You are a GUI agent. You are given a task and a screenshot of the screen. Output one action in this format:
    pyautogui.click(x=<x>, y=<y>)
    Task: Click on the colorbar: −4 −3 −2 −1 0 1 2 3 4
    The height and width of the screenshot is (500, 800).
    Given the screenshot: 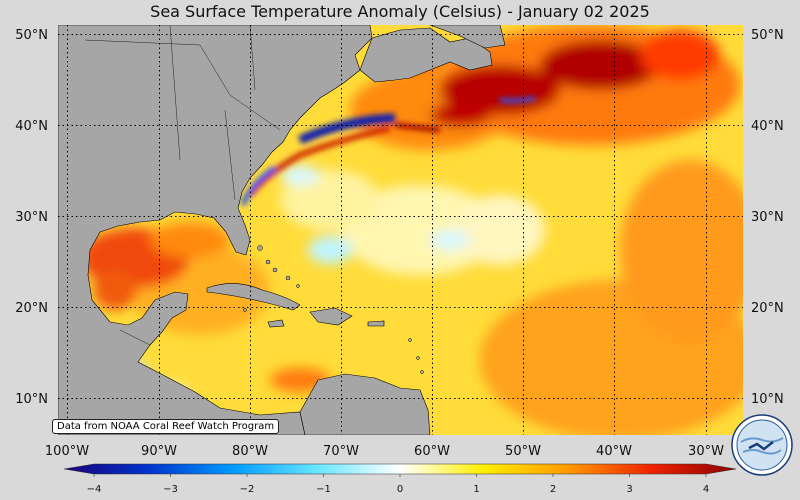 What is the action you would take?
    pyautogui.click(x=400, y=479)
    